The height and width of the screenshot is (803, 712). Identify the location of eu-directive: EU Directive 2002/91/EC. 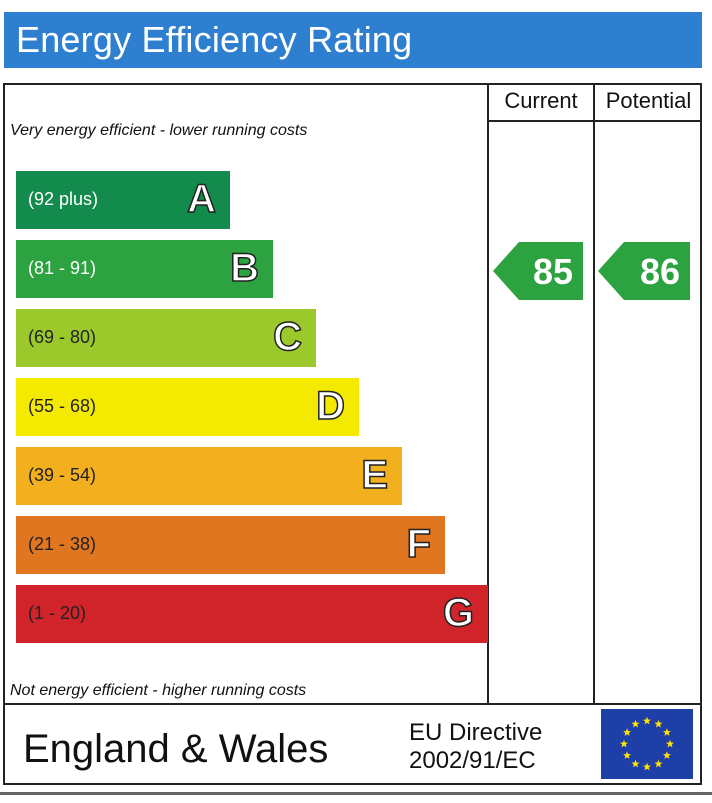
(475, 747).